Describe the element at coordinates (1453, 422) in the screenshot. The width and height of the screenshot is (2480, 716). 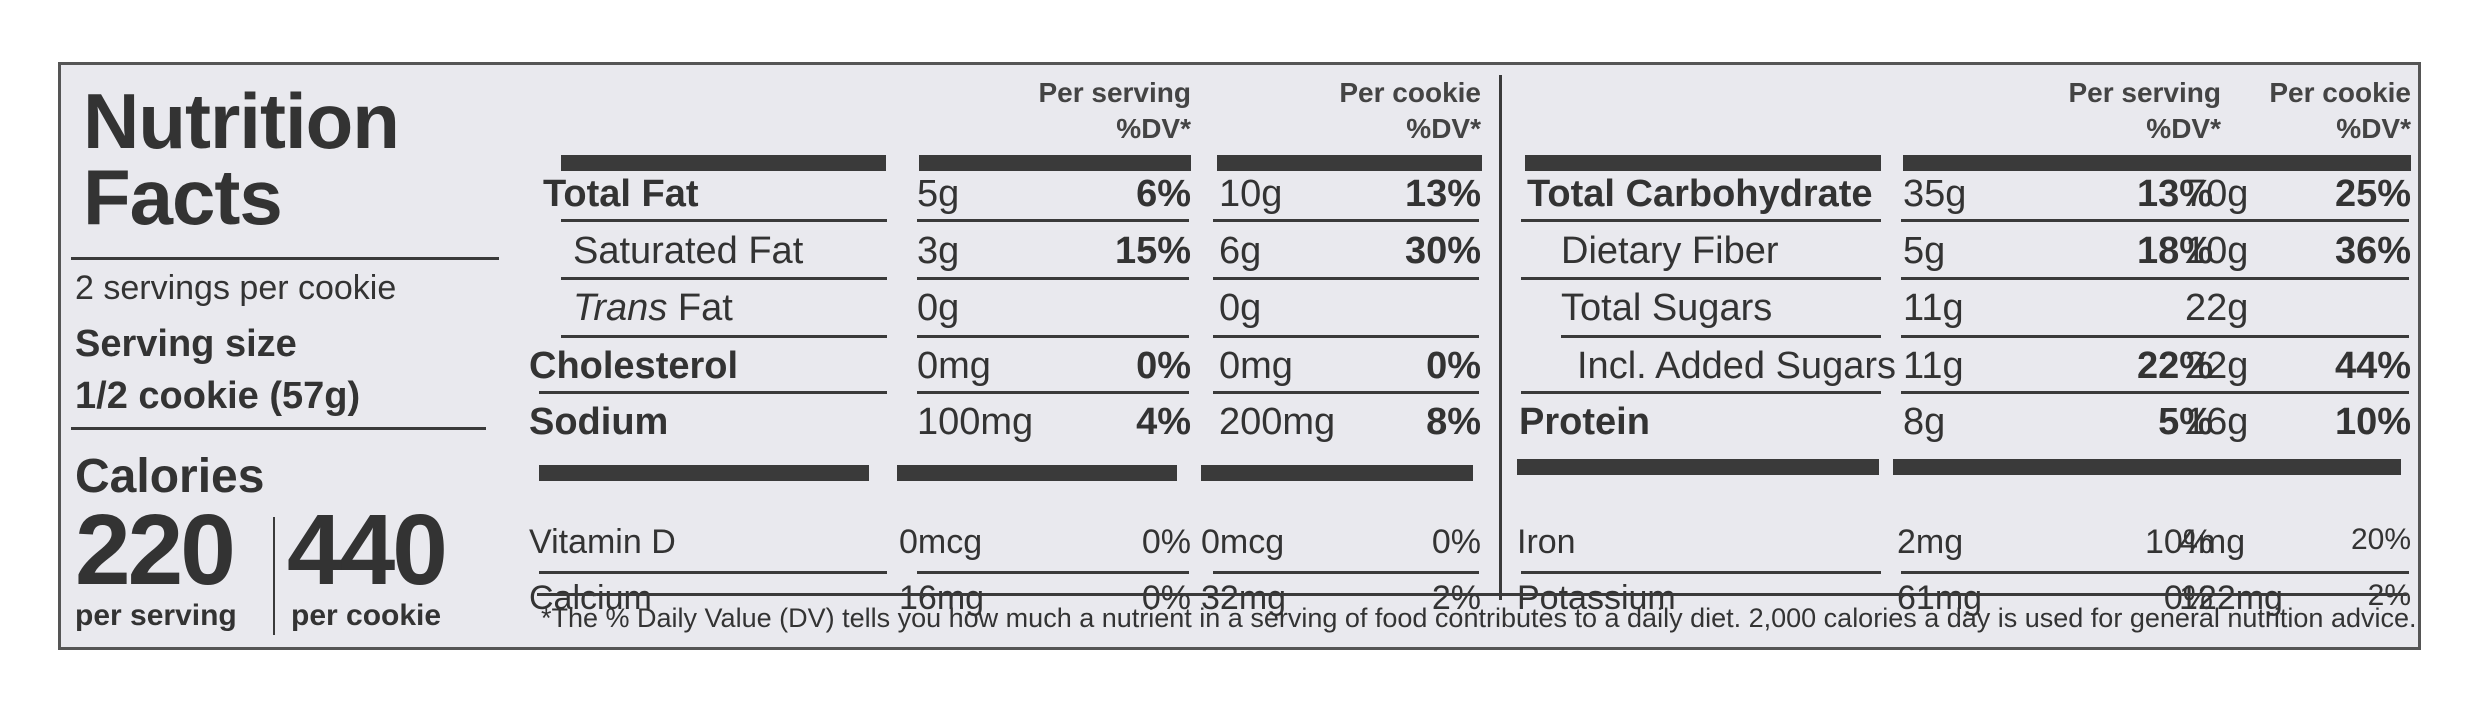
I see `per-cookie-dv: 8%` at that location.